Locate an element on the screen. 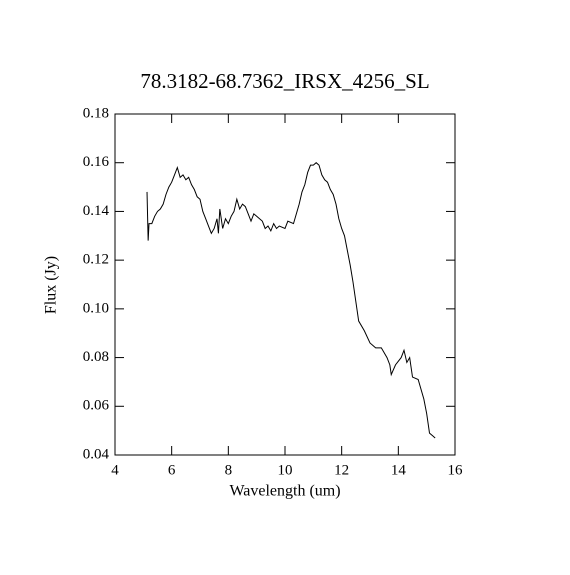  y-tick-label: 0.06 is located at coordinates (96, 406).